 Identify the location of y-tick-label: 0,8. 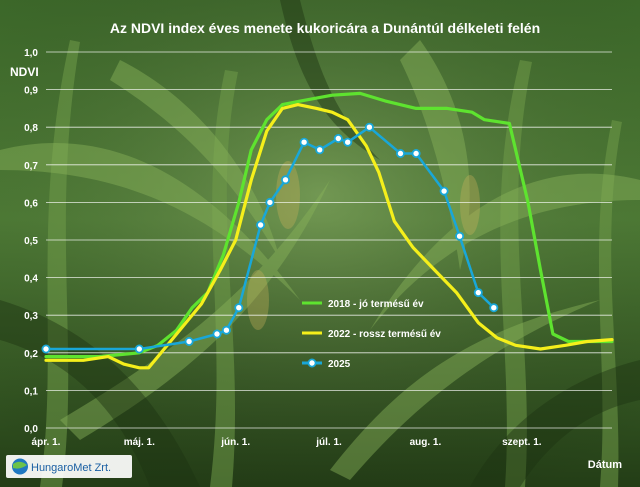
(31, 128).